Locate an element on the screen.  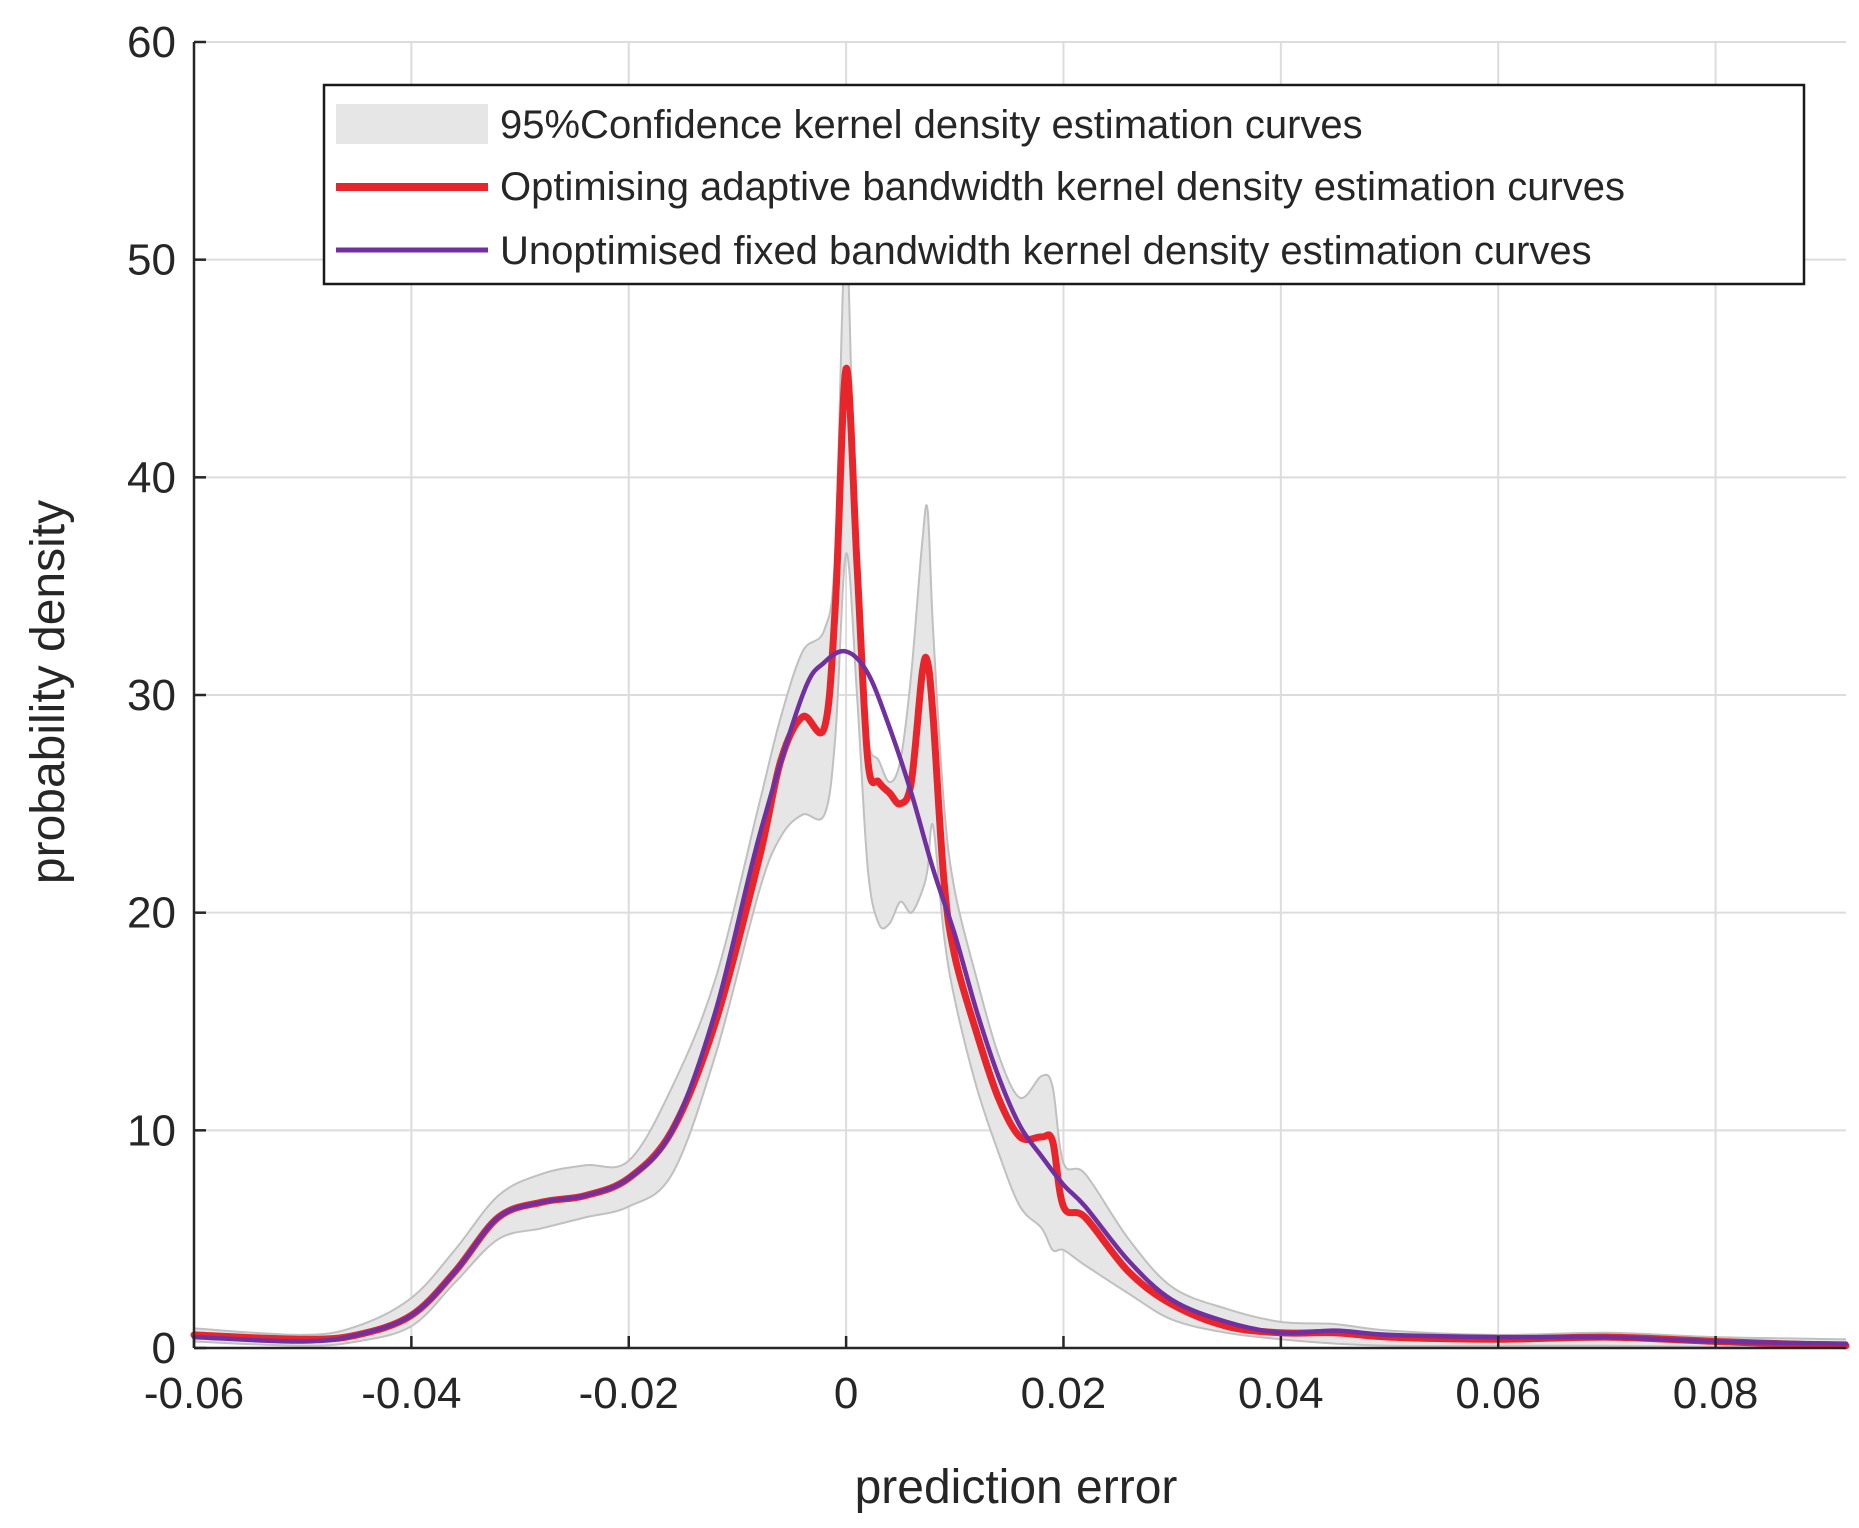
y-tick-label-1: 10 is located at coordinates (151, 1130).